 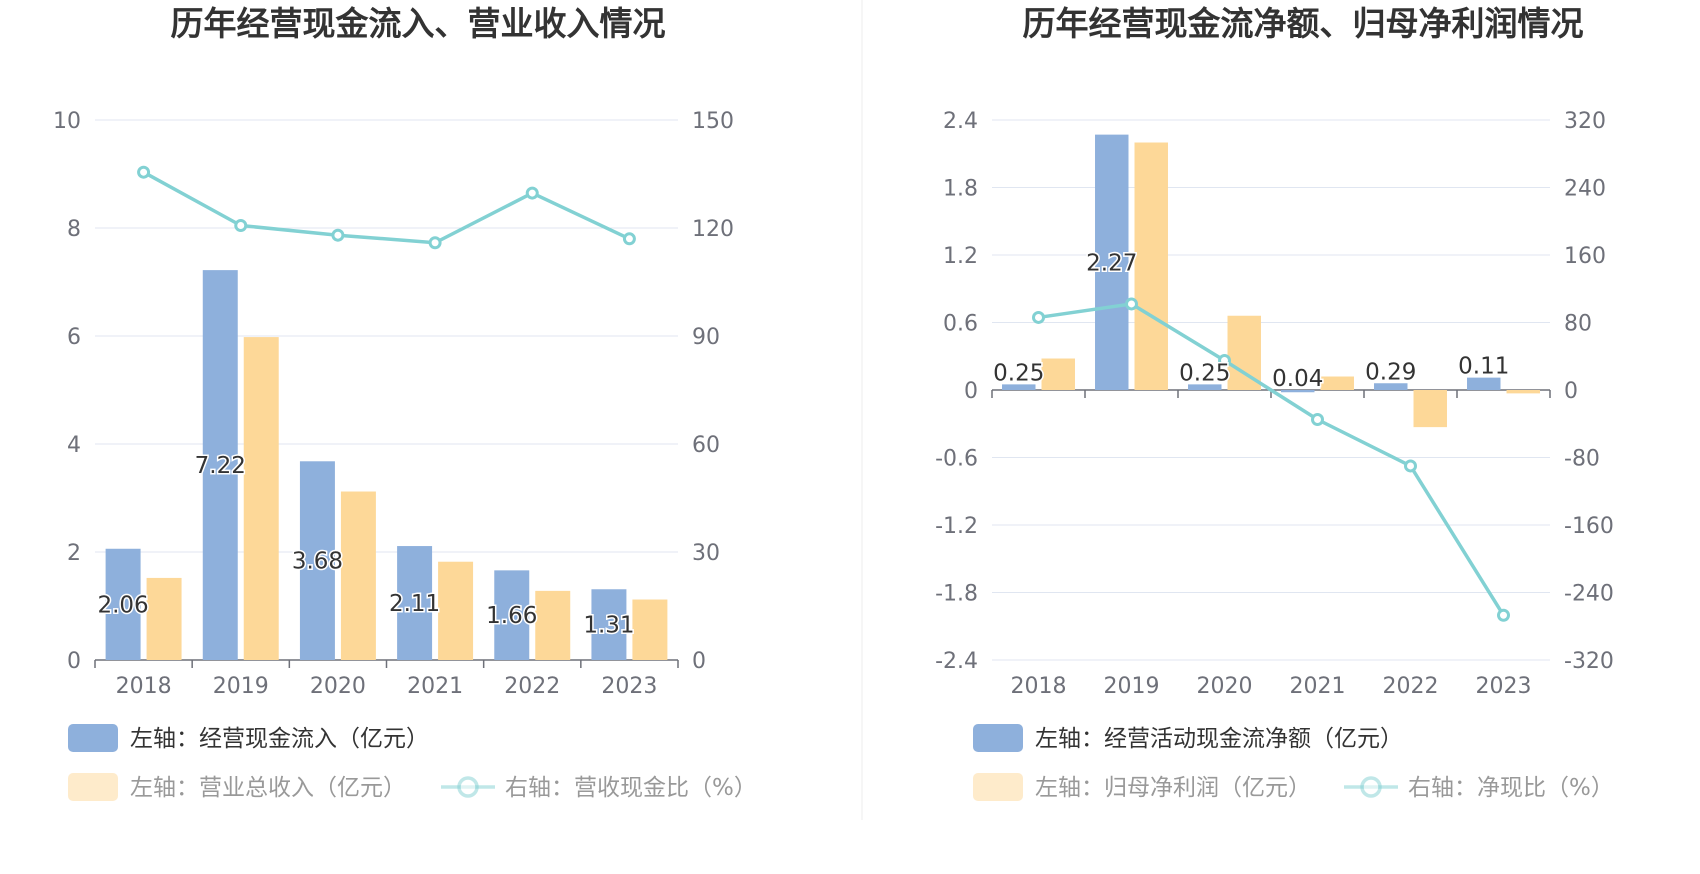 What do you see at coordinates (956, 661) in the screenshot?
I see `left-axis-tick-label: -2.4` at bounding box center [956, 661].